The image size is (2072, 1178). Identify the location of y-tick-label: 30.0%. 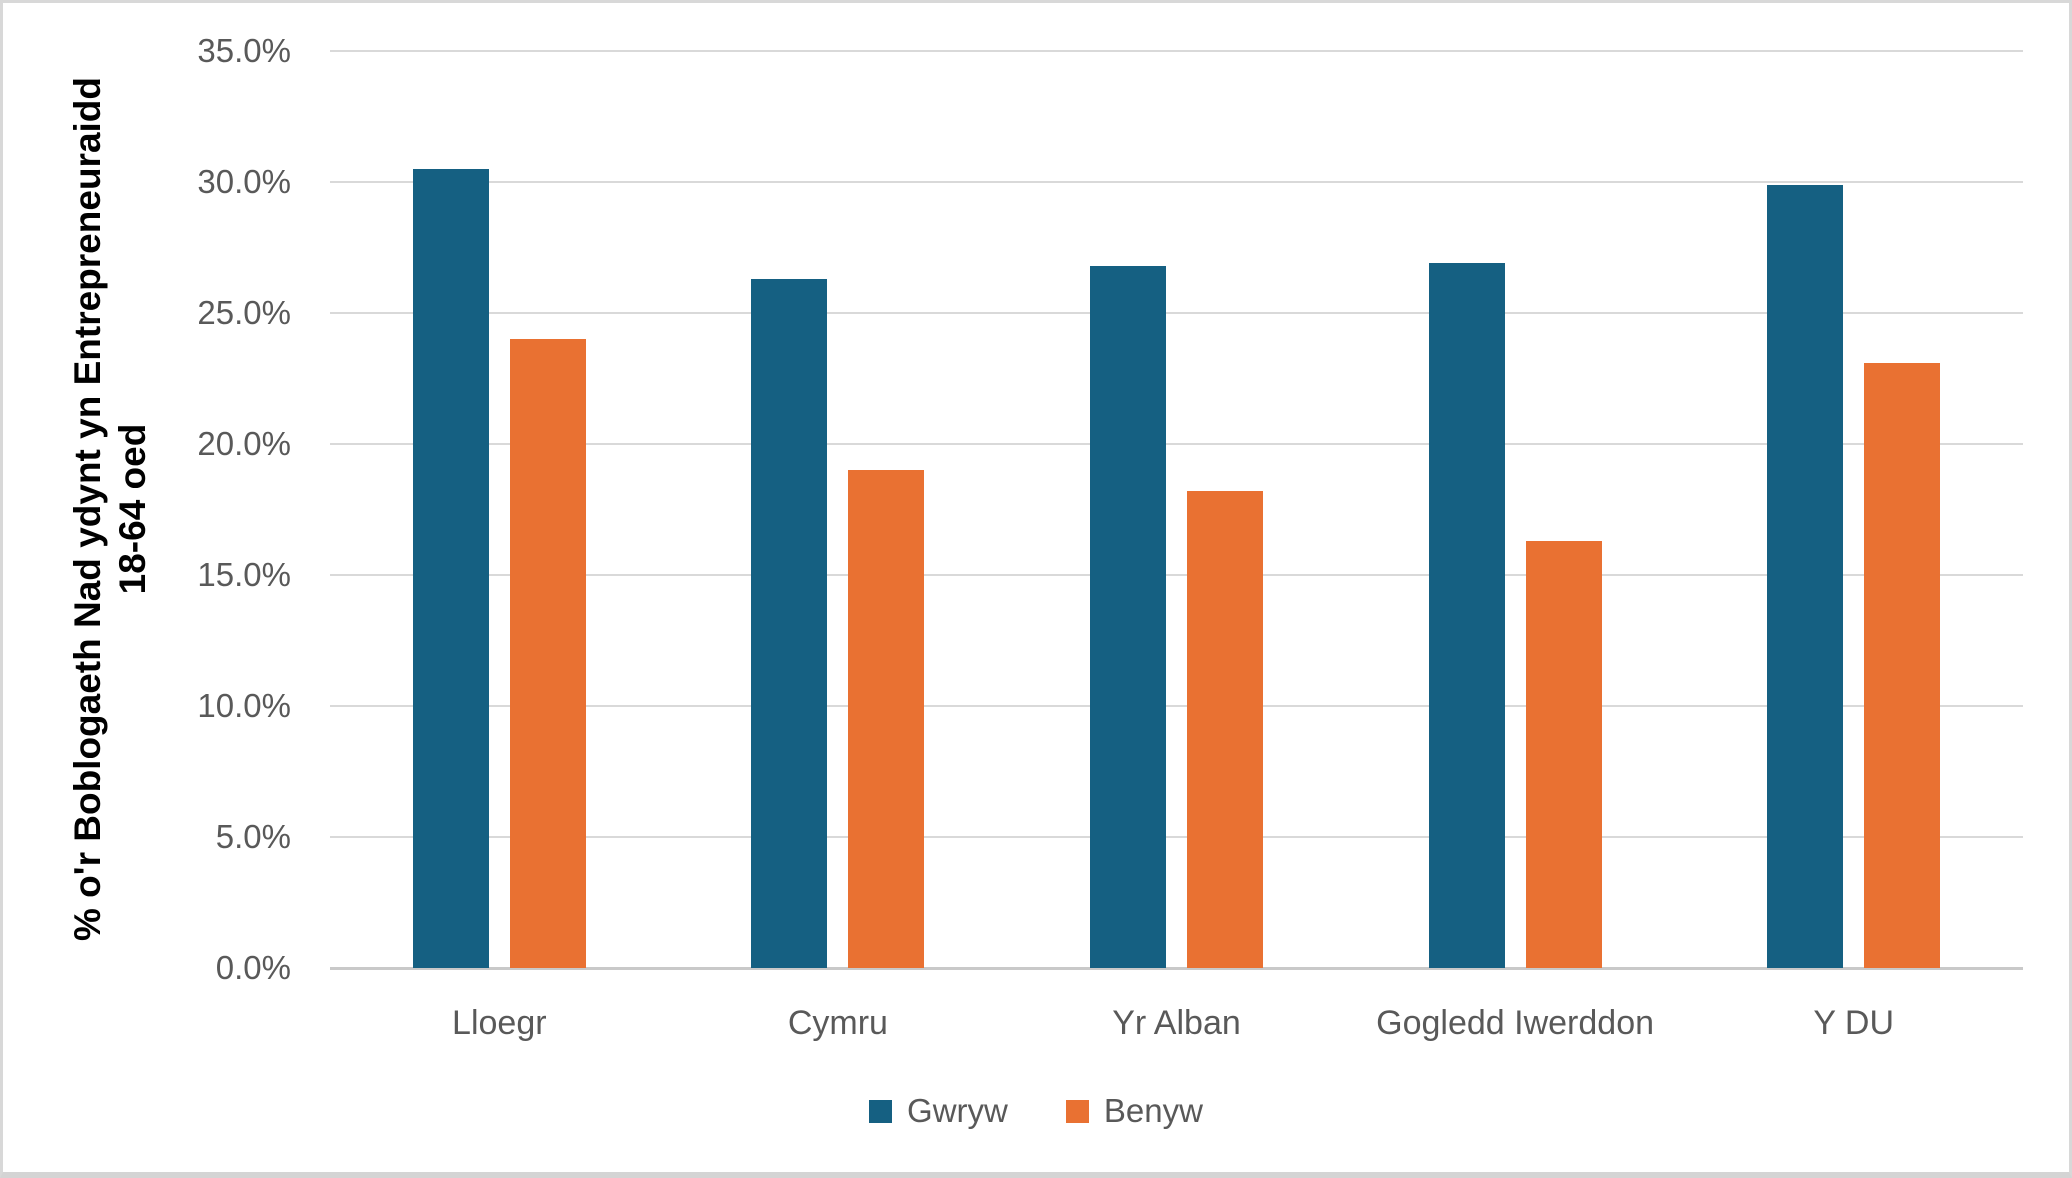
(244, 181).